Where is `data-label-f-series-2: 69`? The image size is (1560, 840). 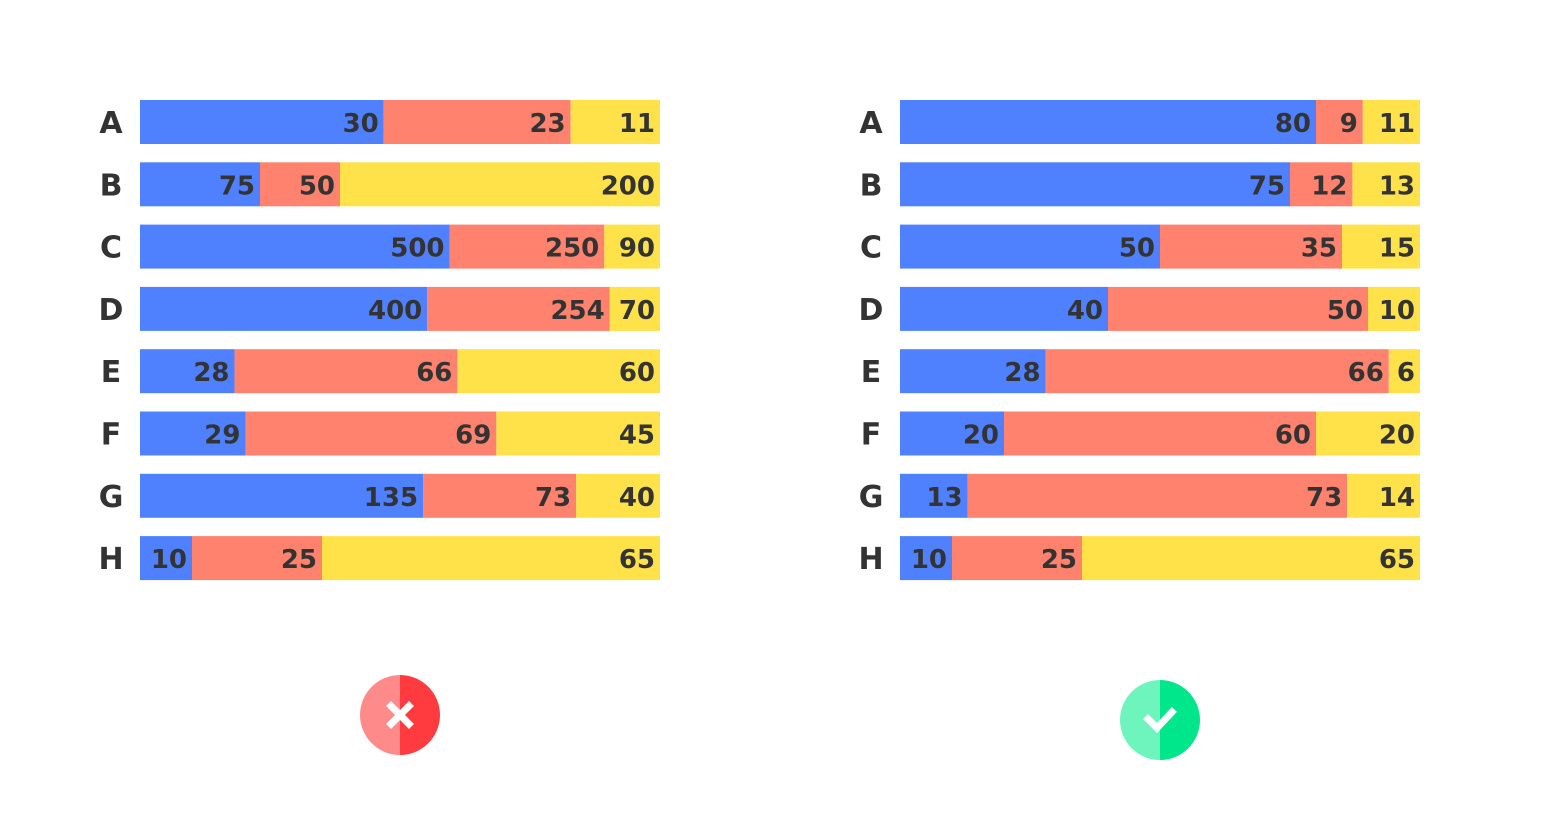
data-label-f-series-2: 69 is located at coordinates (473, 436).